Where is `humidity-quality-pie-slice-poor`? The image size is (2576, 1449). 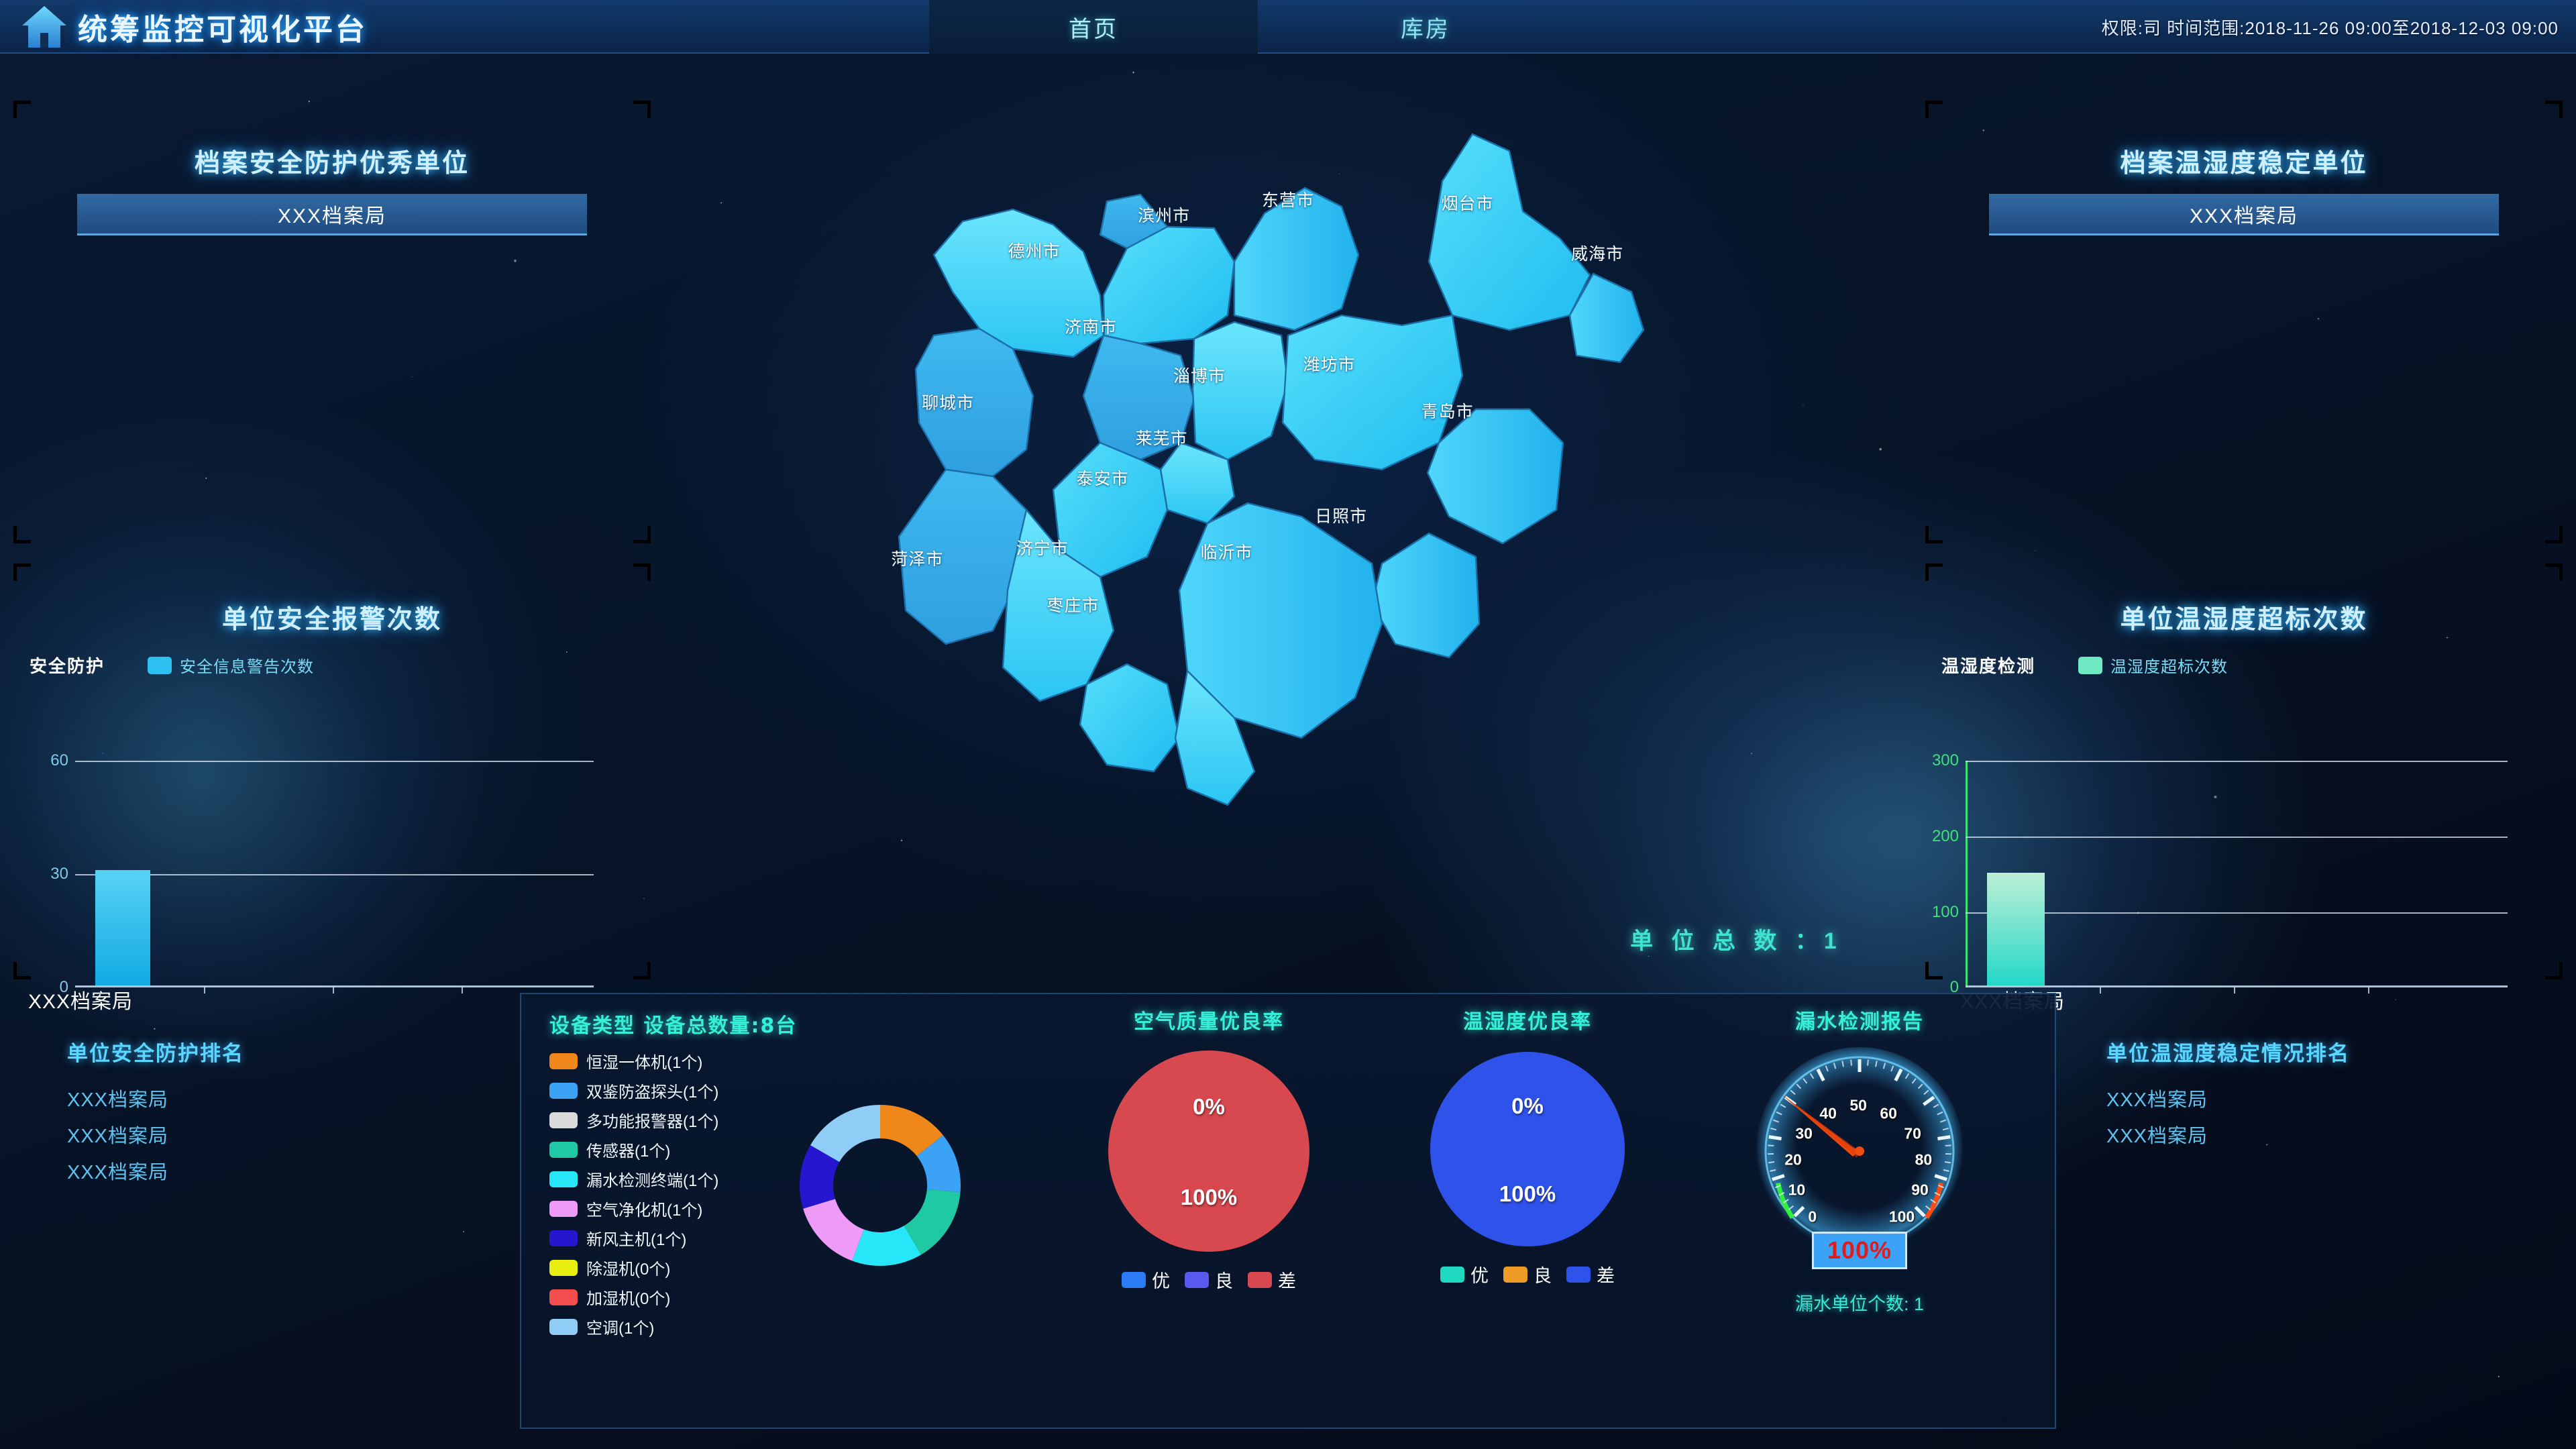 humidity-quality-pie-slice-poor is located at coordinates (1527, 1149).